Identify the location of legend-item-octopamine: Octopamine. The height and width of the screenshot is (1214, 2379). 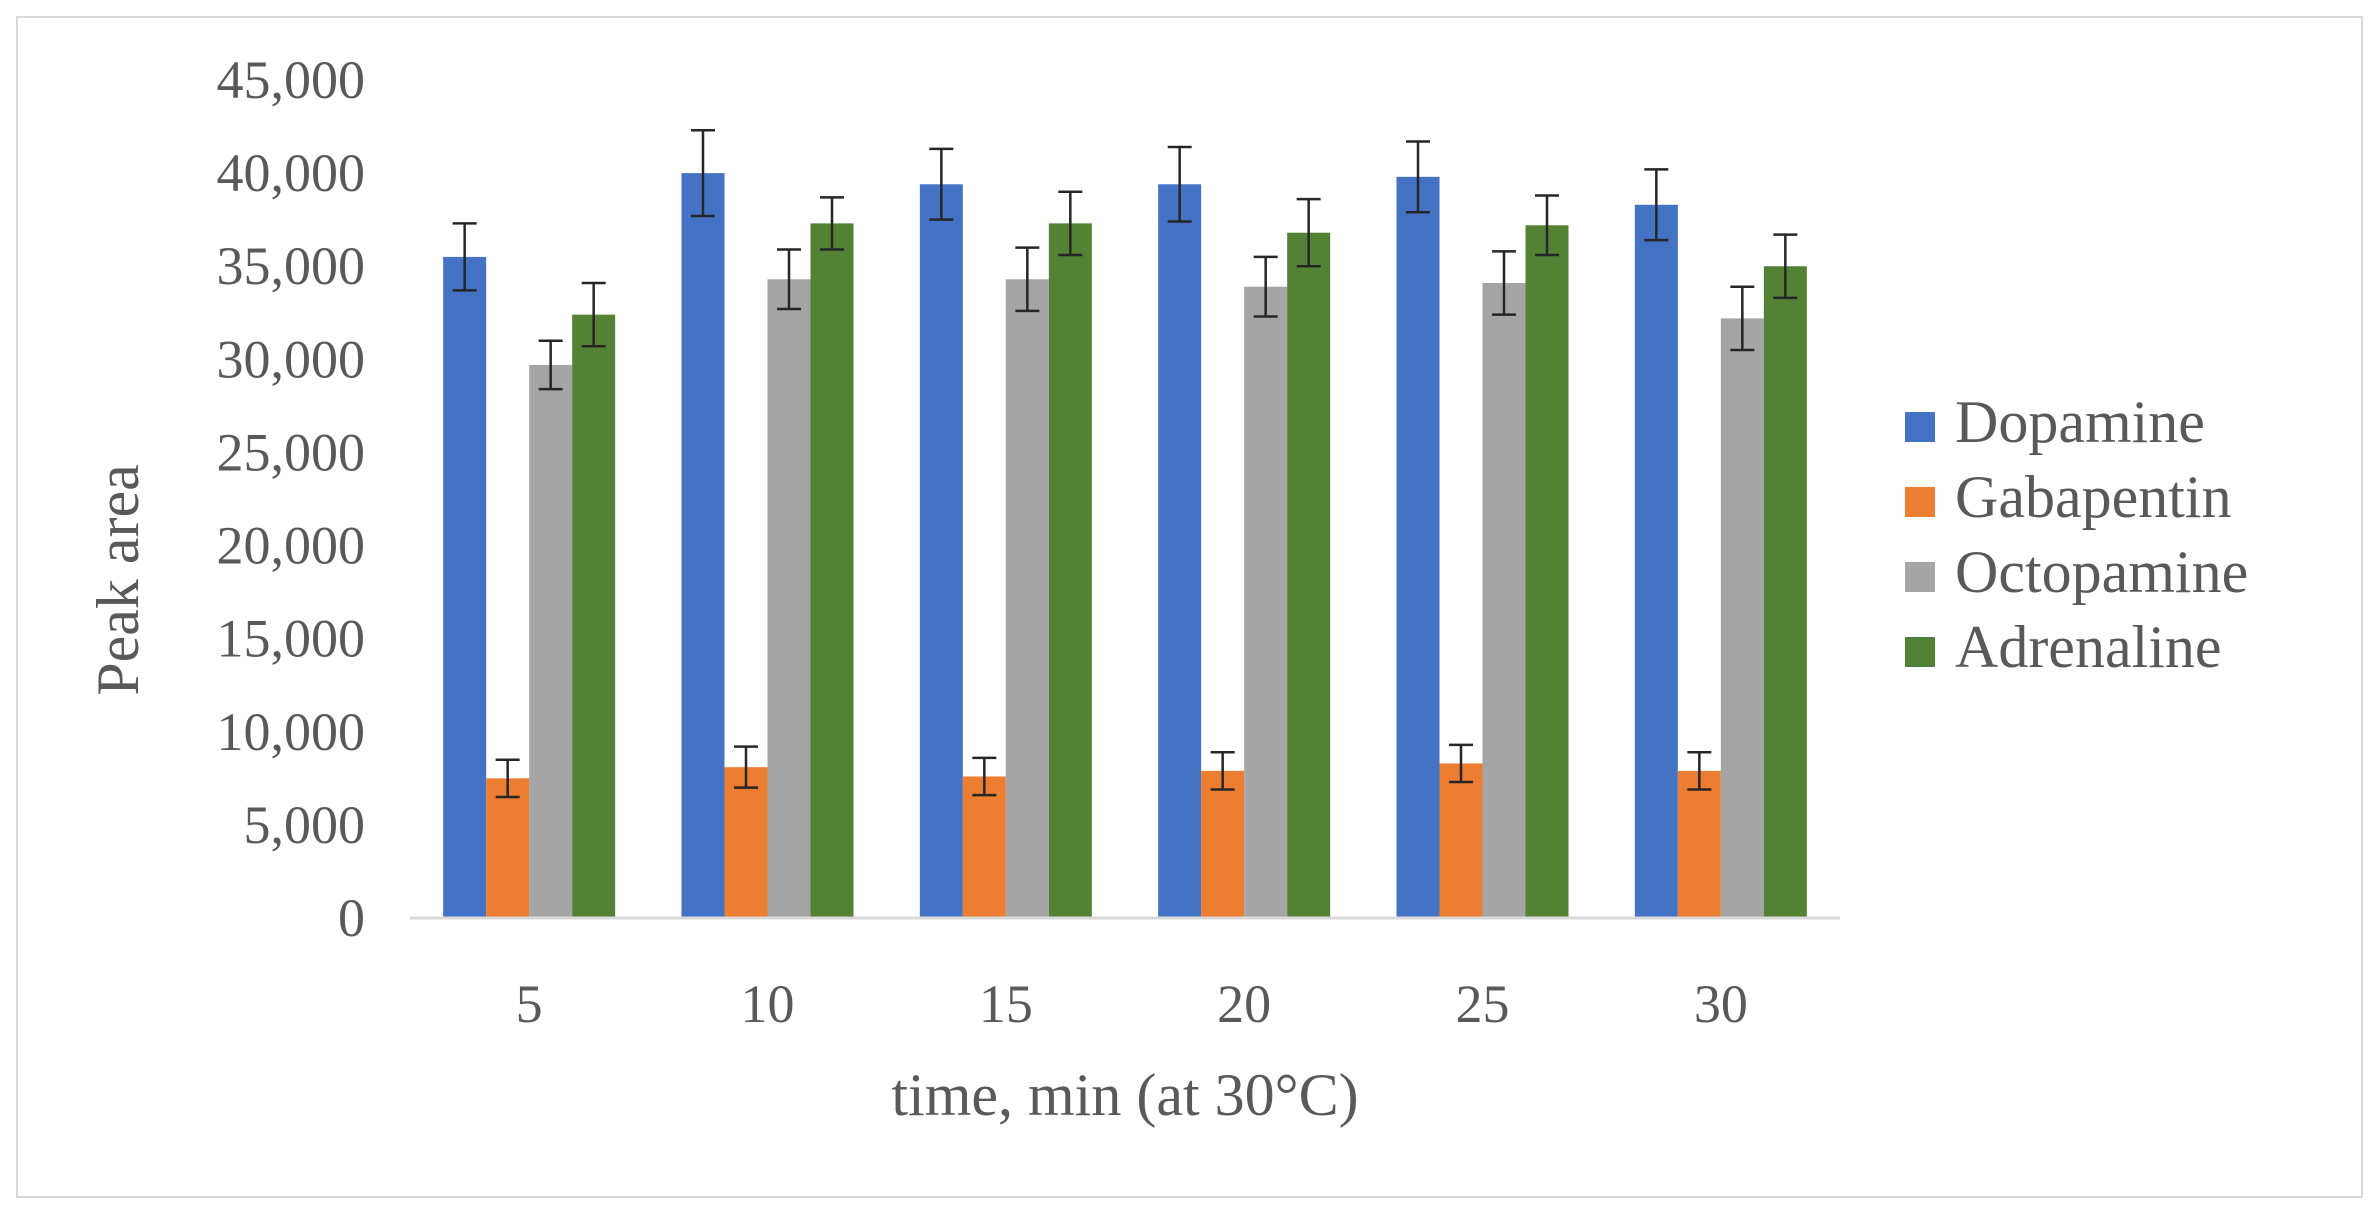
(2076, 572).